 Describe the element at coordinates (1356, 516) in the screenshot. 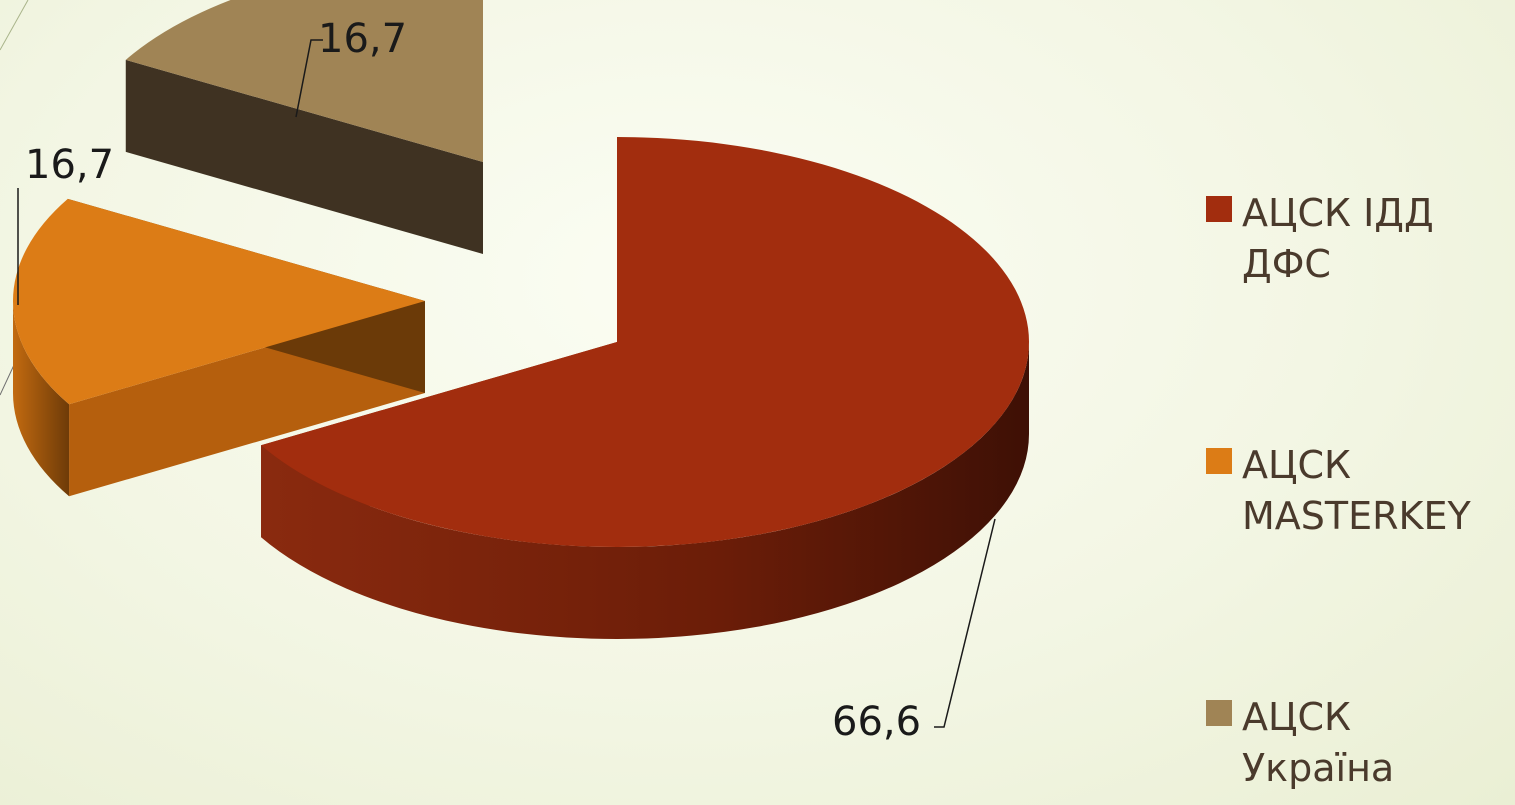

I see `legend-label: MASTERKEY` at that location.